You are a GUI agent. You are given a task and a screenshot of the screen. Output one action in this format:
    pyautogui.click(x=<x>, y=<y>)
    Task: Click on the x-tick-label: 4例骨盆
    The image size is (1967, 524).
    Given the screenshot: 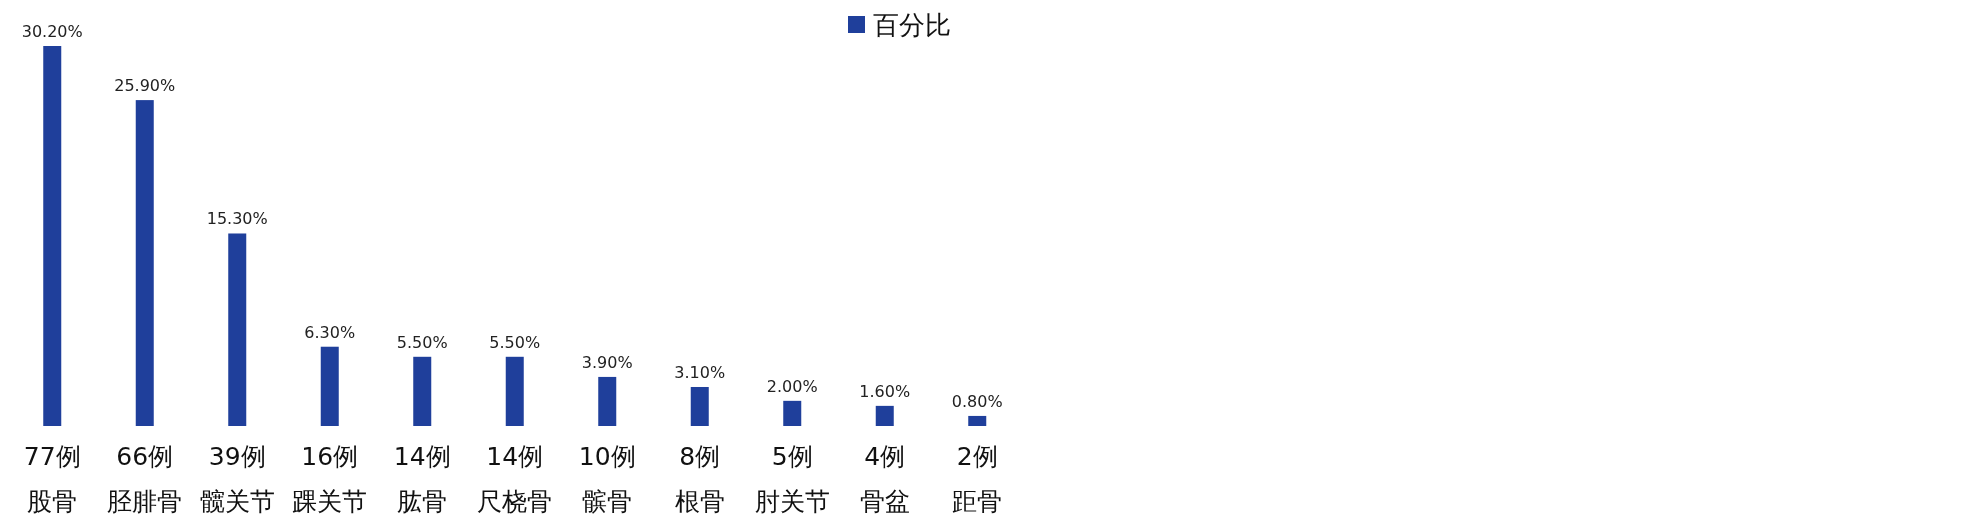 What is the action you would take?
    pyautogui.click(x=884, y=479)
    